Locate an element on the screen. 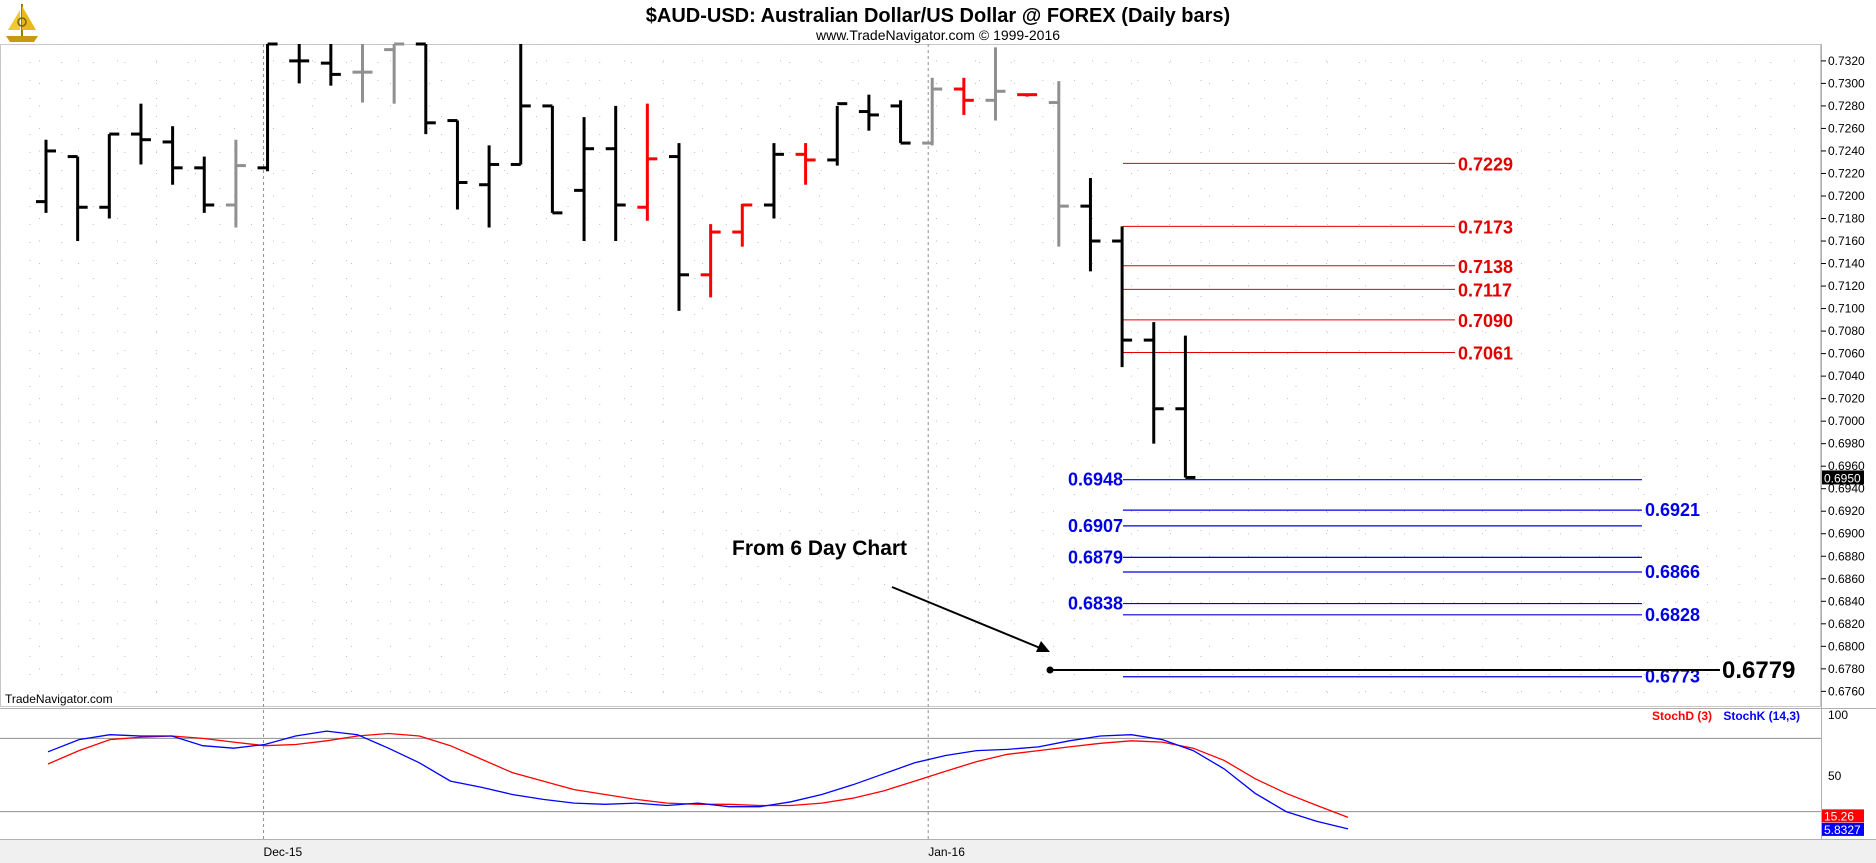 This screenshot has width=1876, height=863. price-tick-label: 0.6940 is located at coordinates (1846, 489).